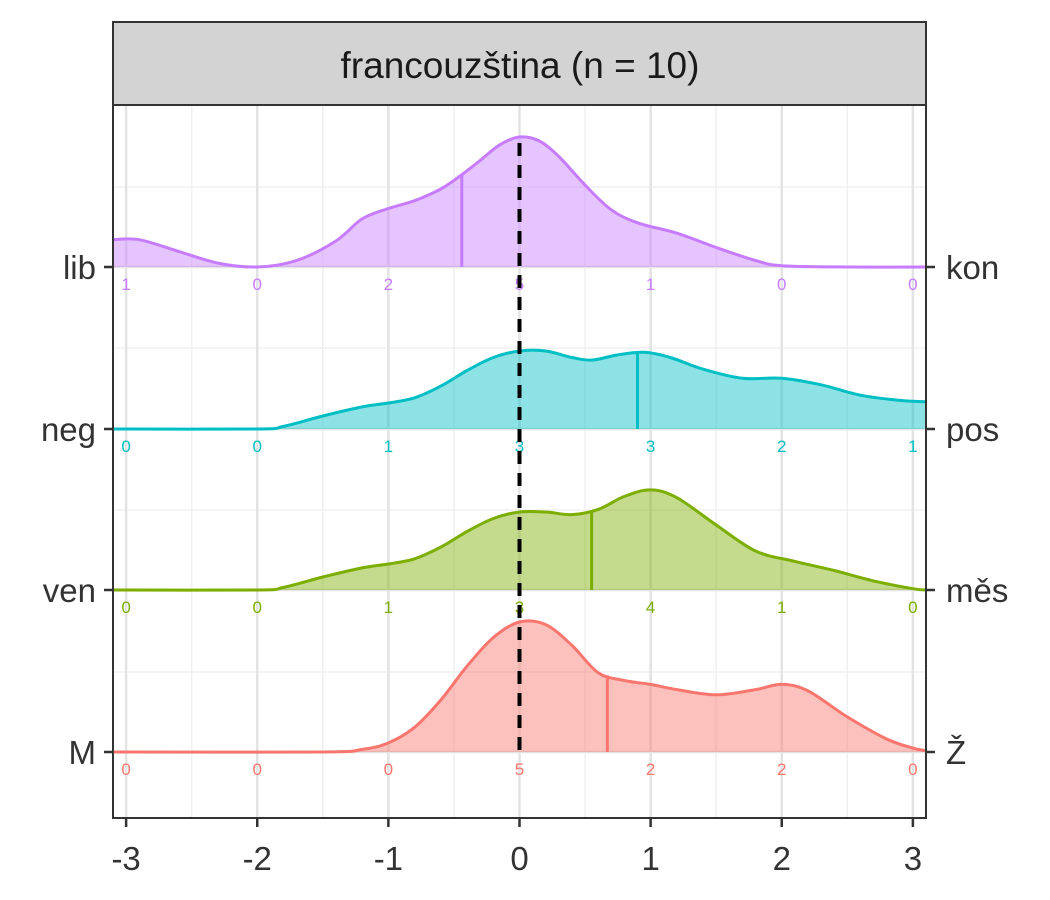 This screenshot has width=1050, height=900. Describe the element at coordinates (257, 858) in the screenshot. I see `x-tick-label: -2` at that location.